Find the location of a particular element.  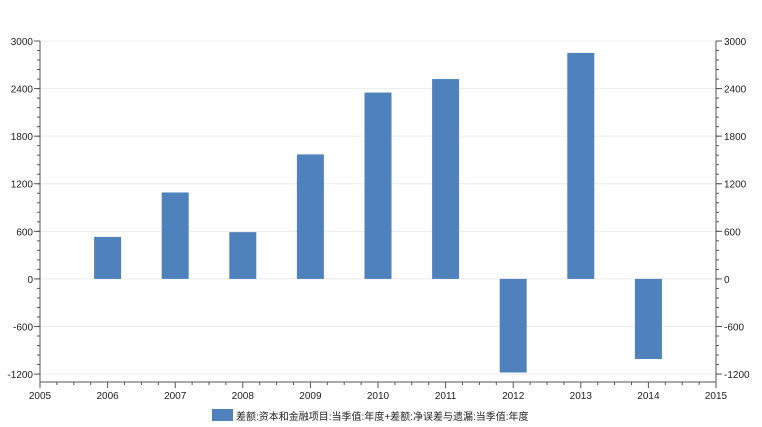

y-tick-label-right: 2400 is located at coordinates (735, 90).